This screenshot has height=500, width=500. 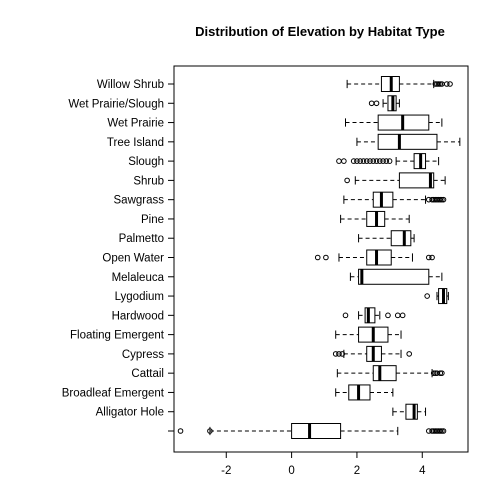 I want to click on x-axis: -2 0 2 4, so click(x=323, y=464).